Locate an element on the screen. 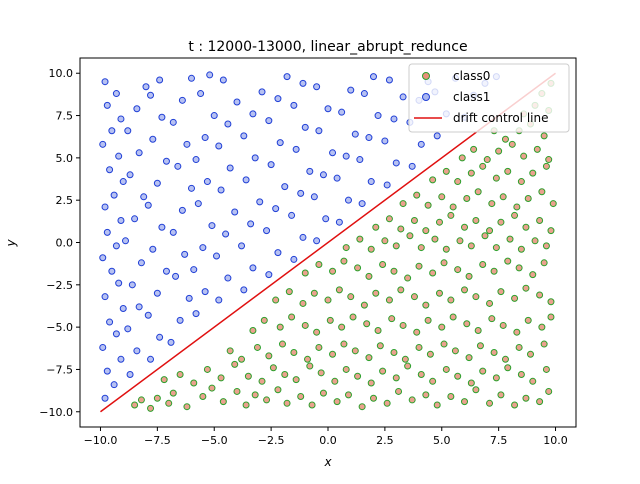 This screenshot has width=640, height=484. x-tick-label-7: 7.5 is located at coordinates (499, 440).